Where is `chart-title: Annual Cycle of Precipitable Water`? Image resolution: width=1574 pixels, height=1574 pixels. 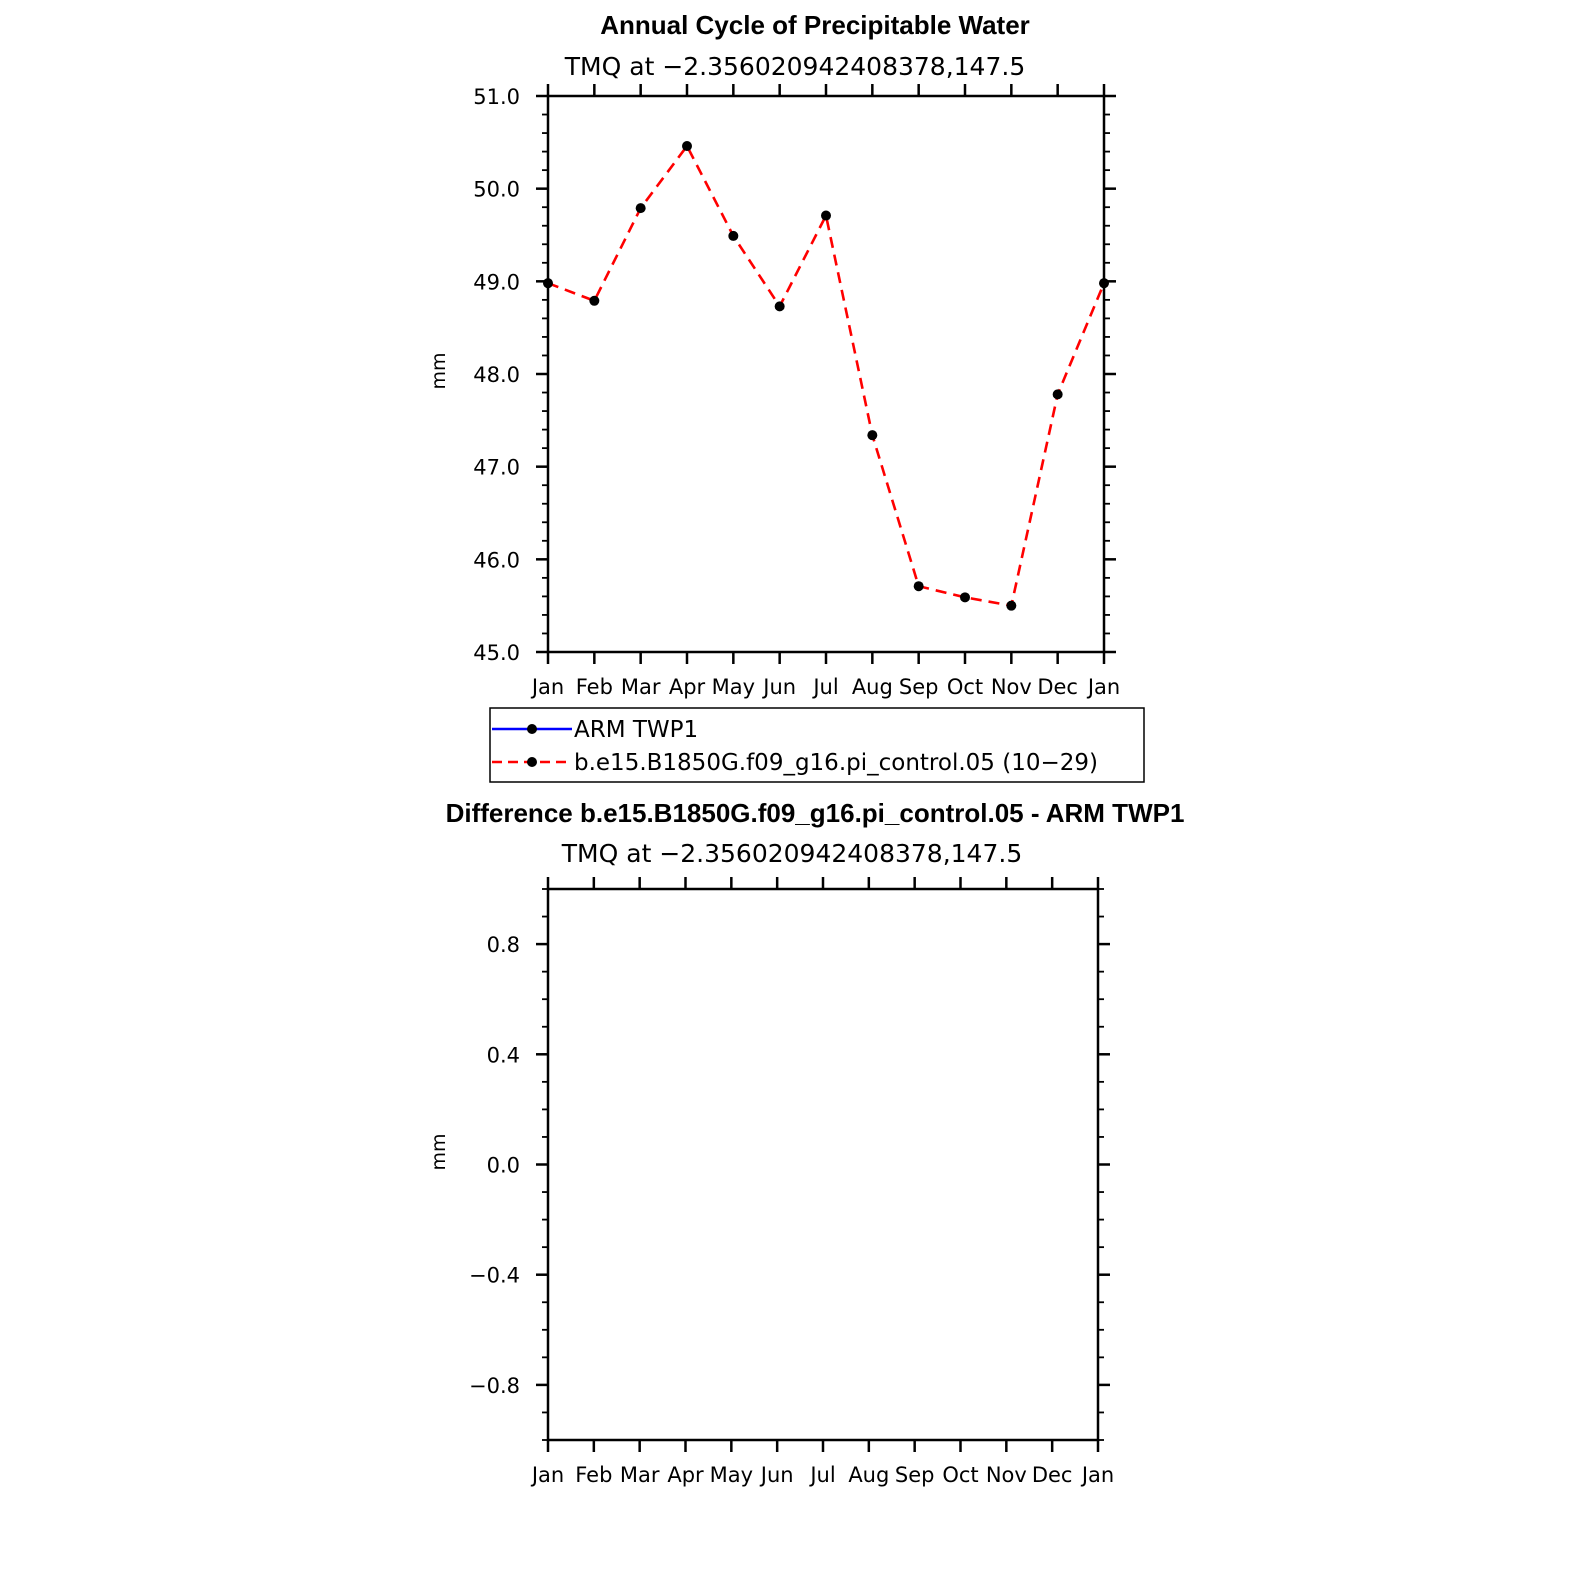
chart-title: Annual Cycle of Precipitable Water is located at coordinates (815, 25).